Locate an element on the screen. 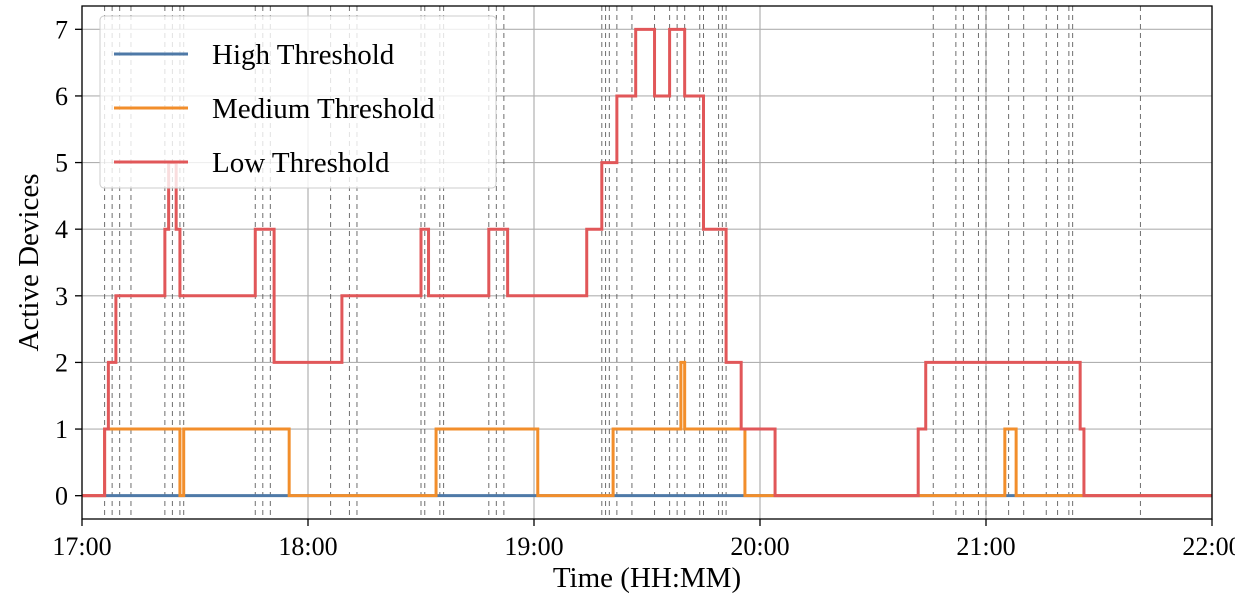 The image size is (1235, 597). y-tick-label: 0 is located at coordinates (61, 496).